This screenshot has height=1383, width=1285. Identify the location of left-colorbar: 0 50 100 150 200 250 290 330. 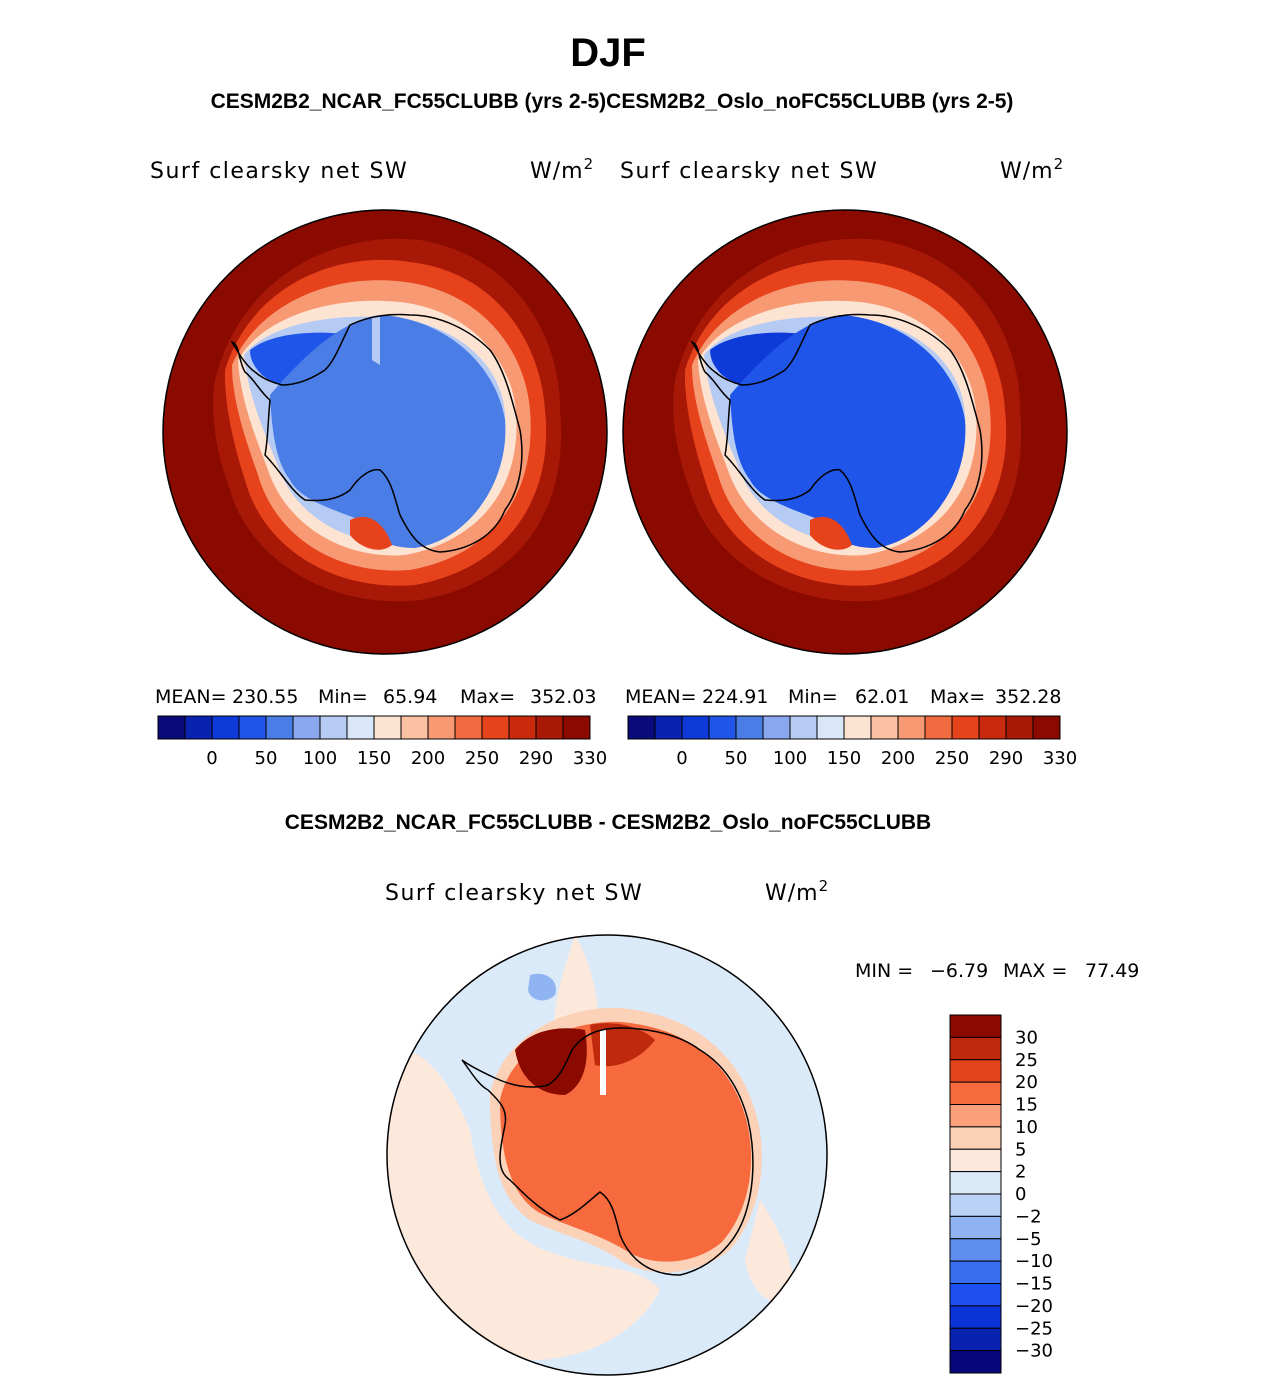
(382, 742).